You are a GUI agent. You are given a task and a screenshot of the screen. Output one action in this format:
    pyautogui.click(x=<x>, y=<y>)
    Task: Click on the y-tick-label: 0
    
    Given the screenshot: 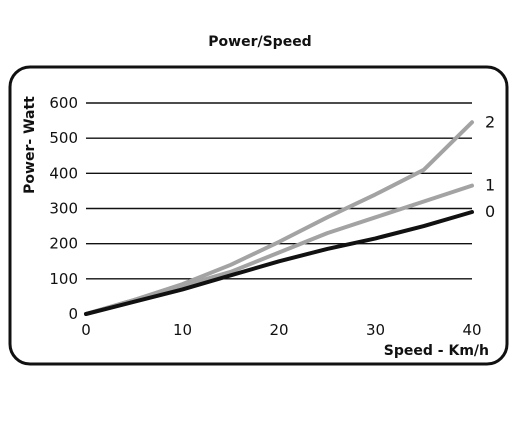 What is the action you would take?
    pyautogui.click(x=73, y=314)
    